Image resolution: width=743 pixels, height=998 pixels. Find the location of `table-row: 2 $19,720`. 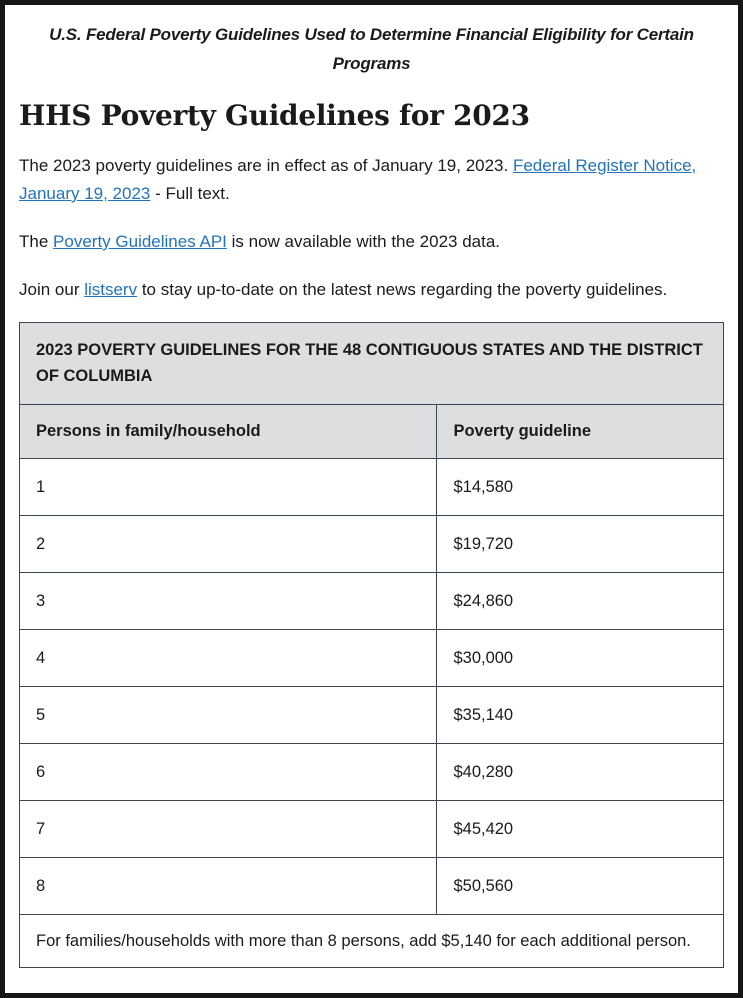

table-row: 2 $19,720 is located at coordinates (371, 543).